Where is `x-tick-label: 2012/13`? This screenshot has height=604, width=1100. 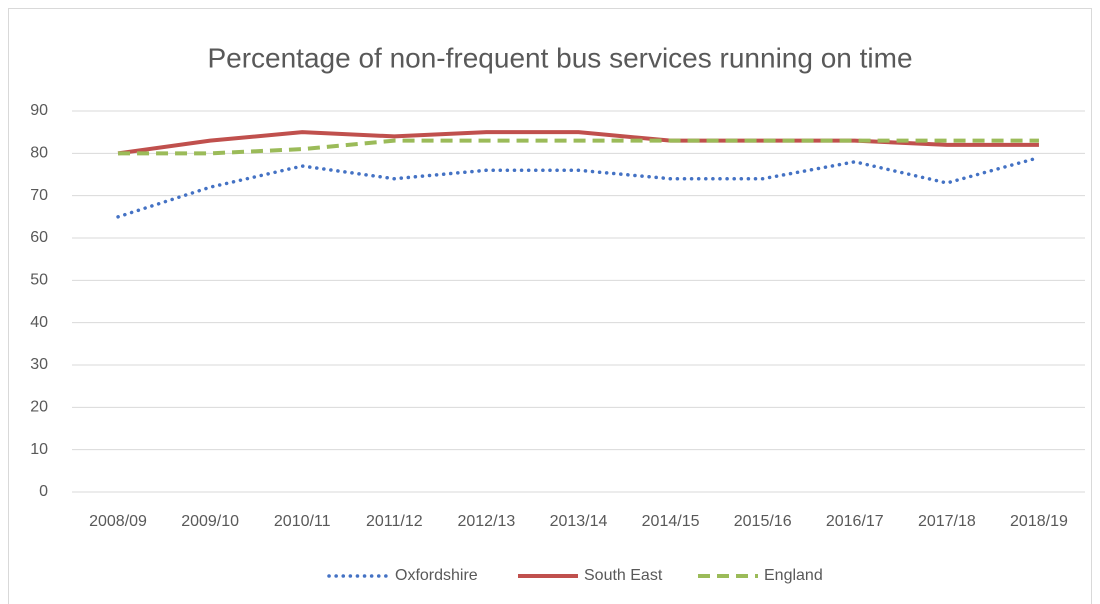 x-tick-label: 2012/13 is located at coordinates (486, 521).